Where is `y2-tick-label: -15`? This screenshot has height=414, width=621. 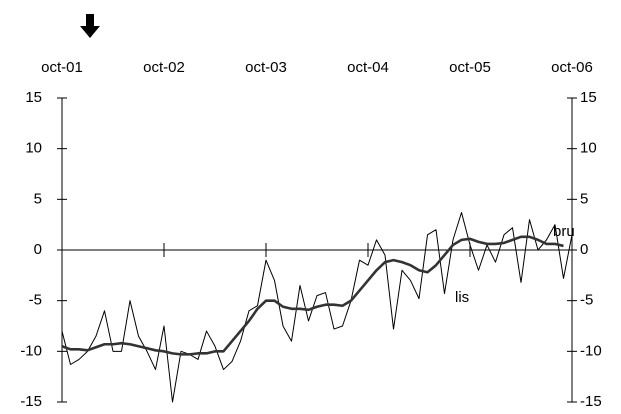
y2-tick-label: -15 is located at coordinates (591, 401).